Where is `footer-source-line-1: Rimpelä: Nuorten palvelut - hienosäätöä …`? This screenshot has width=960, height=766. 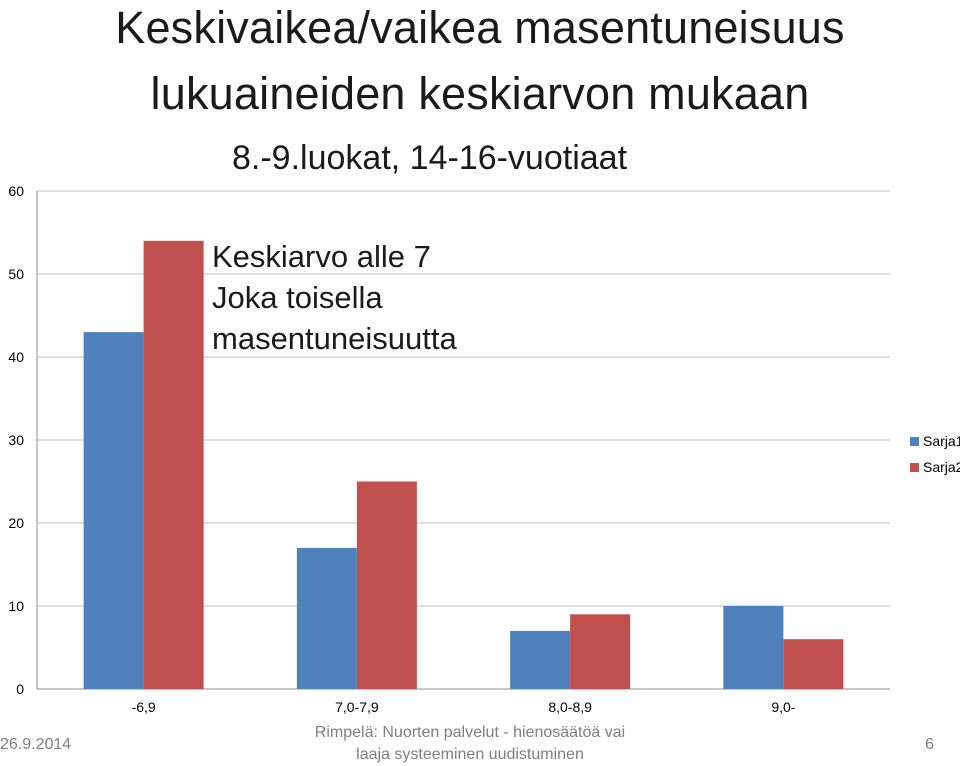 footer-source-line-1: Rimpelä: Nuorten palvelut - hienosäätöä … is located at coordinates (470, 732).